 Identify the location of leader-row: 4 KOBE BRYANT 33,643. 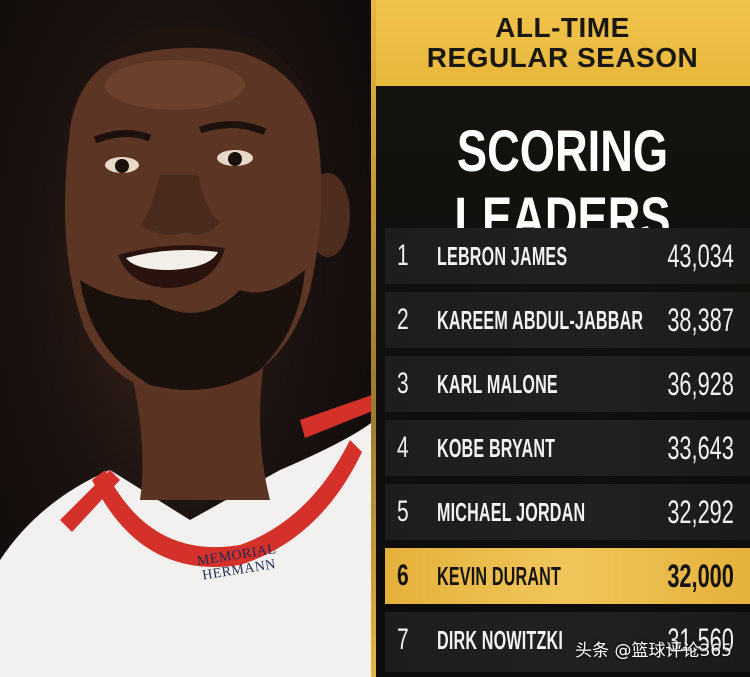
(567, 448).